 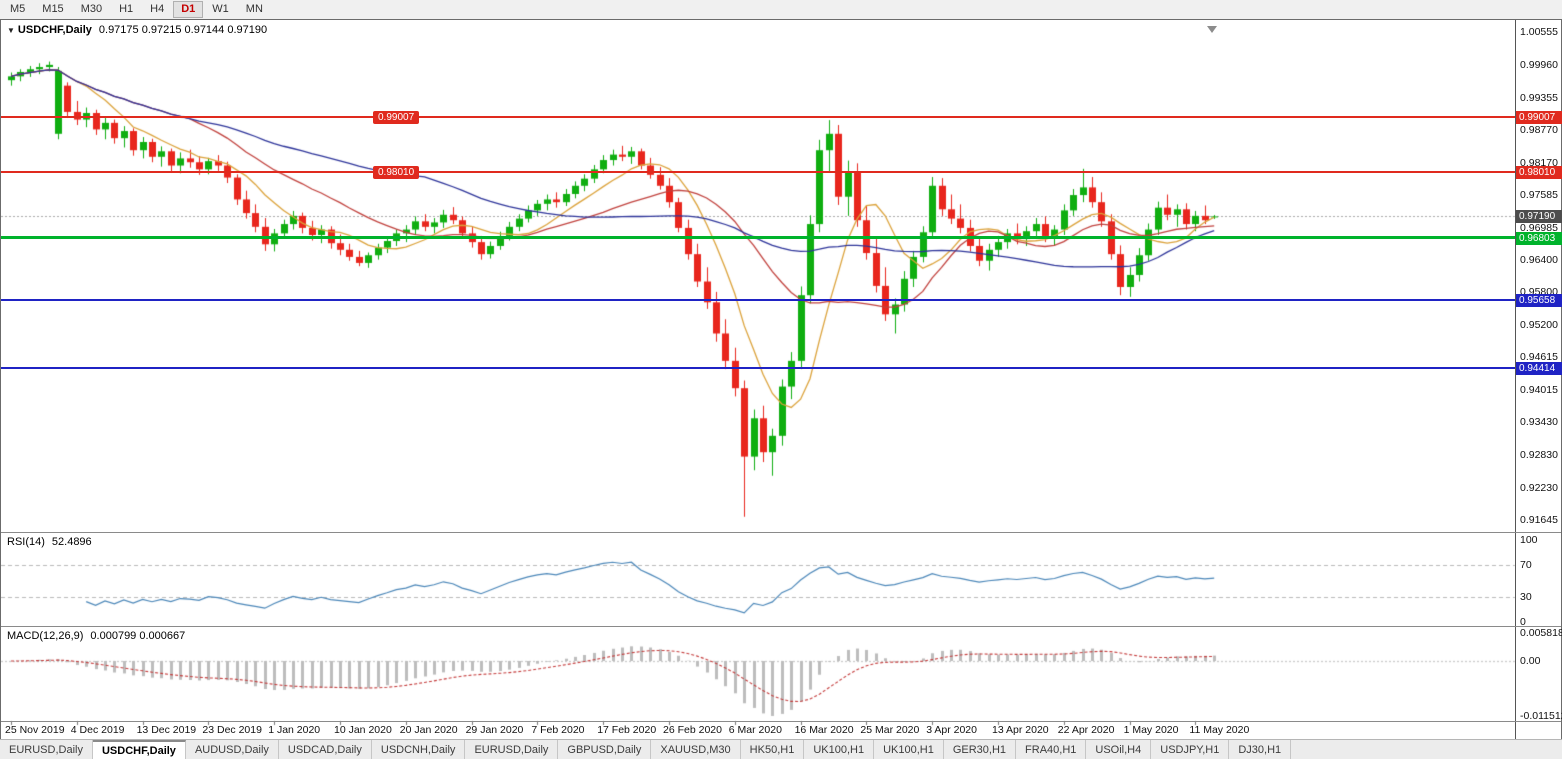 What do you see at coordinates (1151, 730) in the screenshot?
I see `date-axis-label: 1 May 2020` at bounding box center [1151, 730].